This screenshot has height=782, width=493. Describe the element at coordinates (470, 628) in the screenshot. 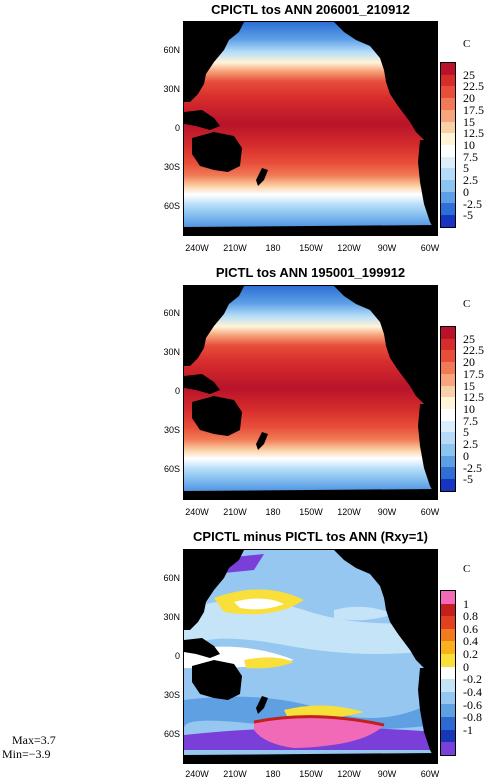

I see `colorbar-tick-label: 0.6` at that location.